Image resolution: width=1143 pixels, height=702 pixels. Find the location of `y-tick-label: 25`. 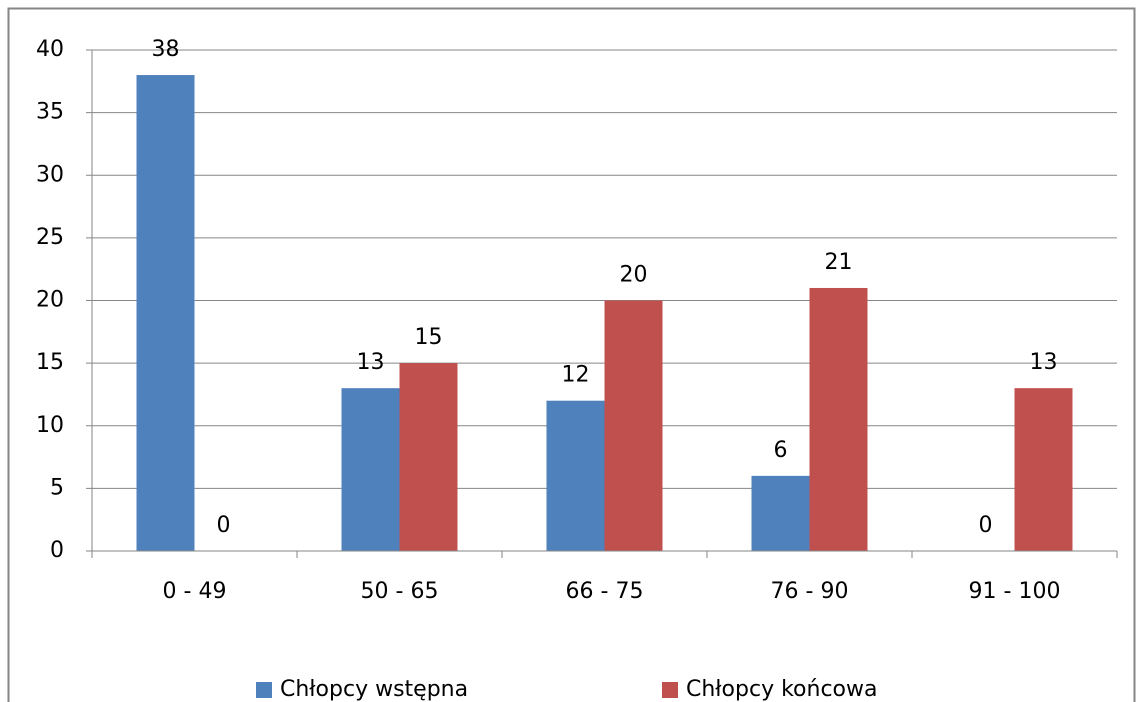

y-tick-label: 25 is located at coordinates (50, 237).